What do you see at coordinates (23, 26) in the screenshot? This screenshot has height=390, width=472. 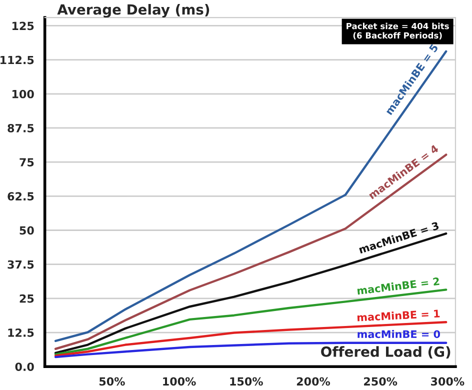 I see `y-tick-label: 125` at bounding box center [23, 26].